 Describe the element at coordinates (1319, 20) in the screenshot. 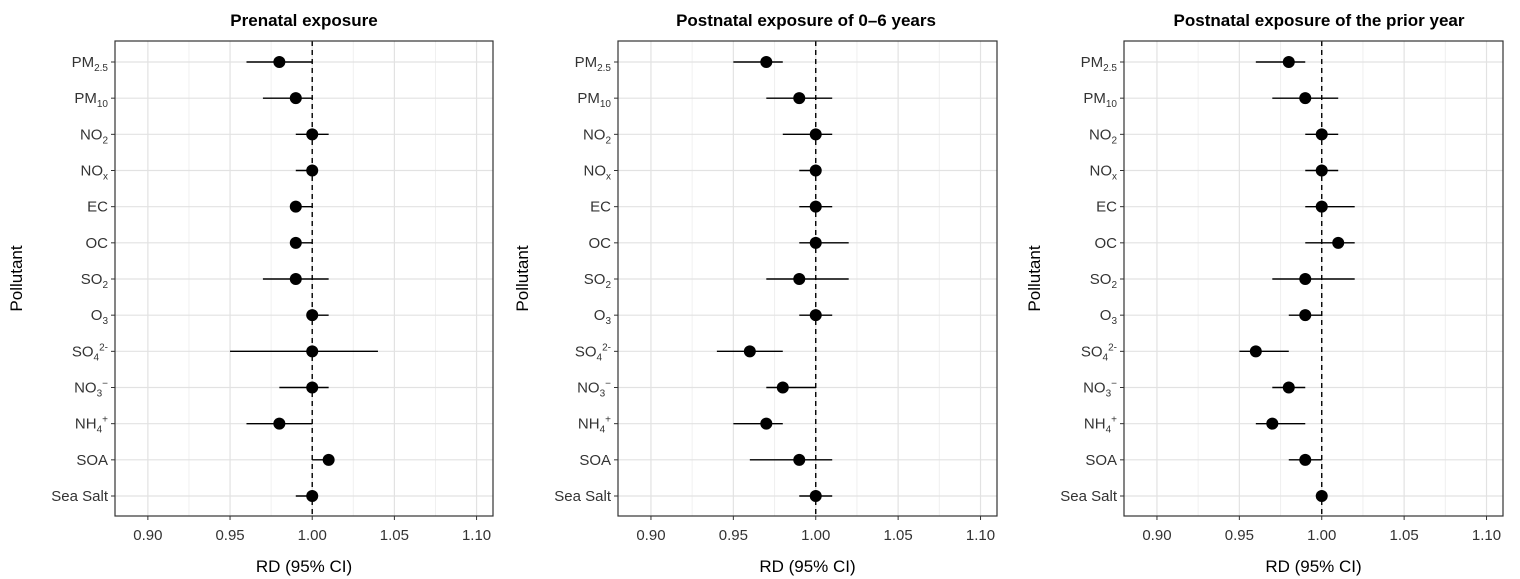

I see `chart-title: Postnatal exposure of the prior year` at that location.